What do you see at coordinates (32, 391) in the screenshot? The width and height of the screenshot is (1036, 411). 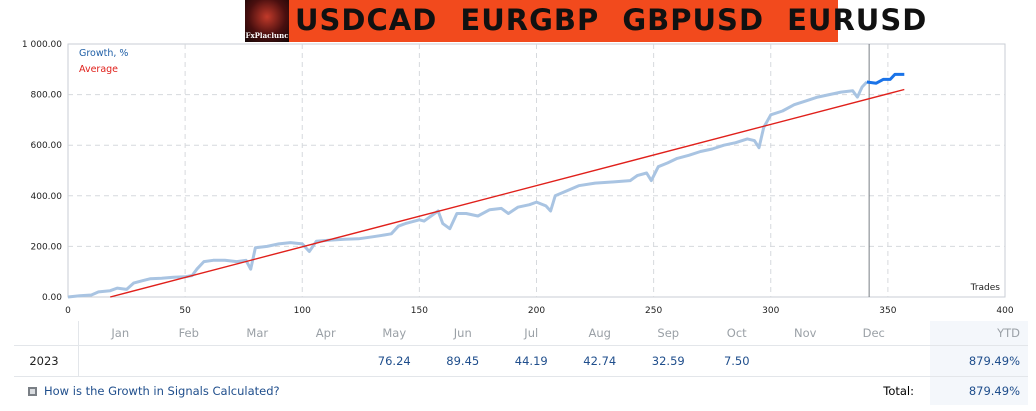 I see `info-square-icon` at bounding box center [32, 391].